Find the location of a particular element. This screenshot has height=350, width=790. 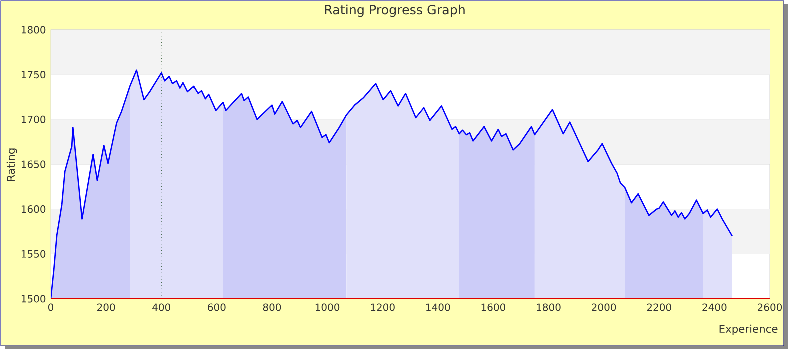

x-tick-label: 1600 is located at coordinates (494, 308).